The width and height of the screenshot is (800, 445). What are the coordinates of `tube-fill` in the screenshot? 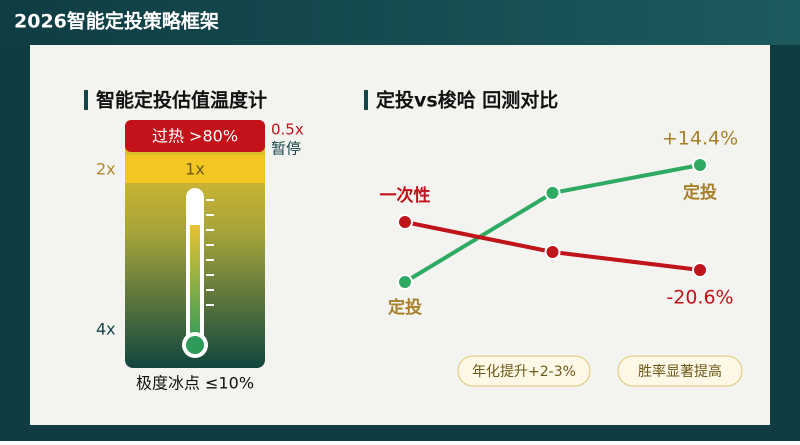 It's located at (195, 285).